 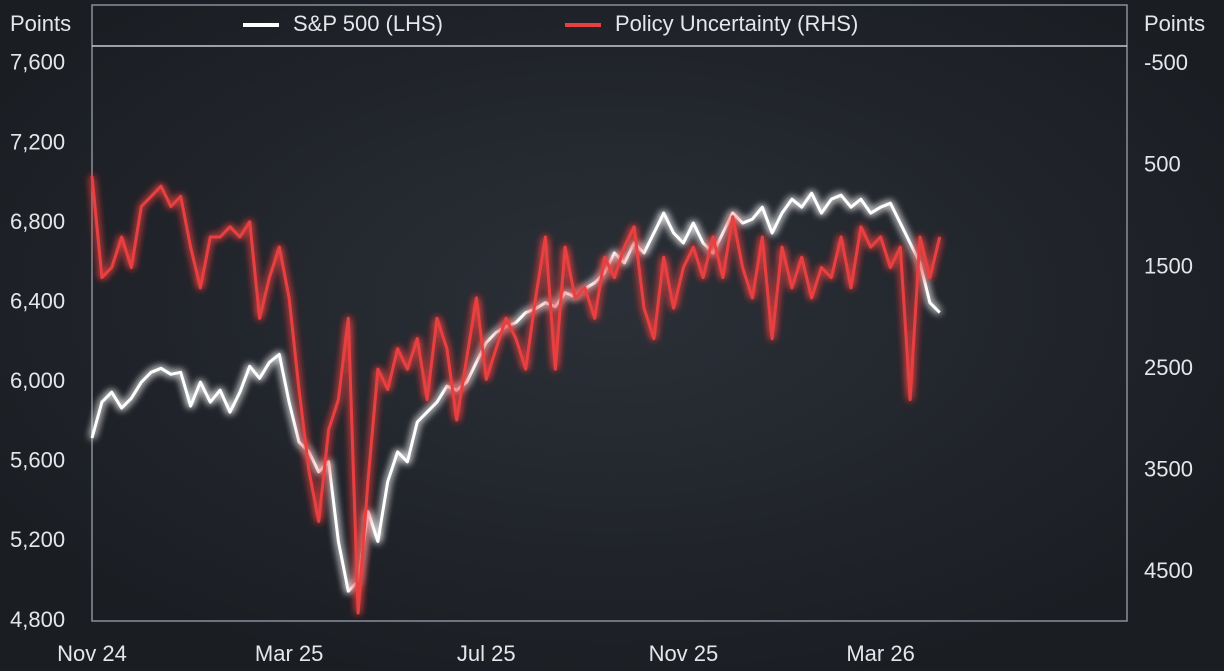 What do you see at coordinates (684, 653) in the screenshot?
I see `x-tick-label: Nov 25` at bounding box center [684, 653].